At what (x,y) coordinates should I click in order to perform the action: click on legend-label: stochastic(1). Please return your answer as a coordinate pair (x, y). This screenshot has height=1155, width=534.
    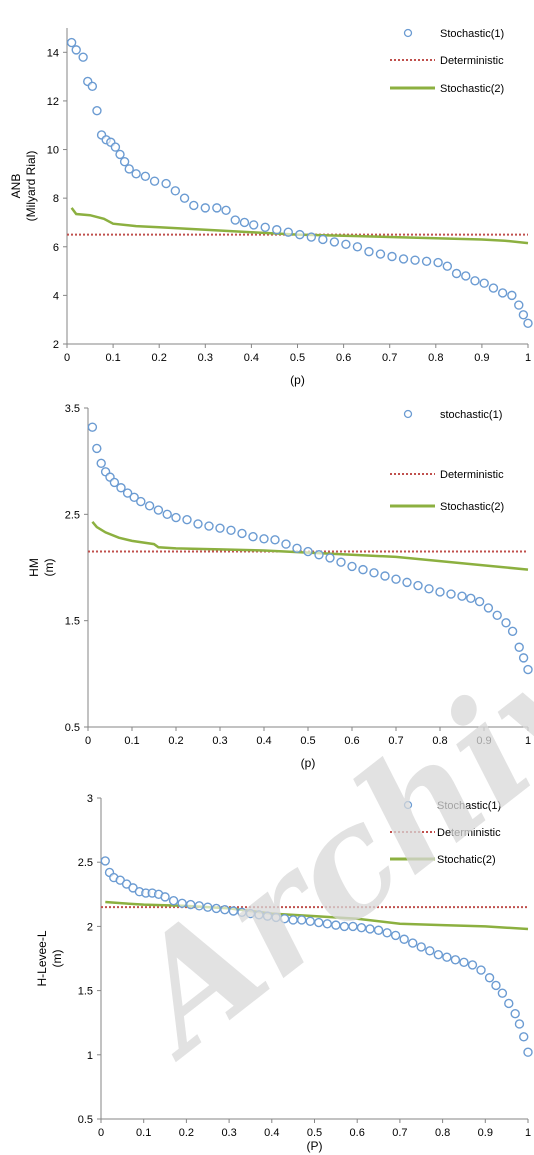
    Looking at the image, I should click on (471, 415).